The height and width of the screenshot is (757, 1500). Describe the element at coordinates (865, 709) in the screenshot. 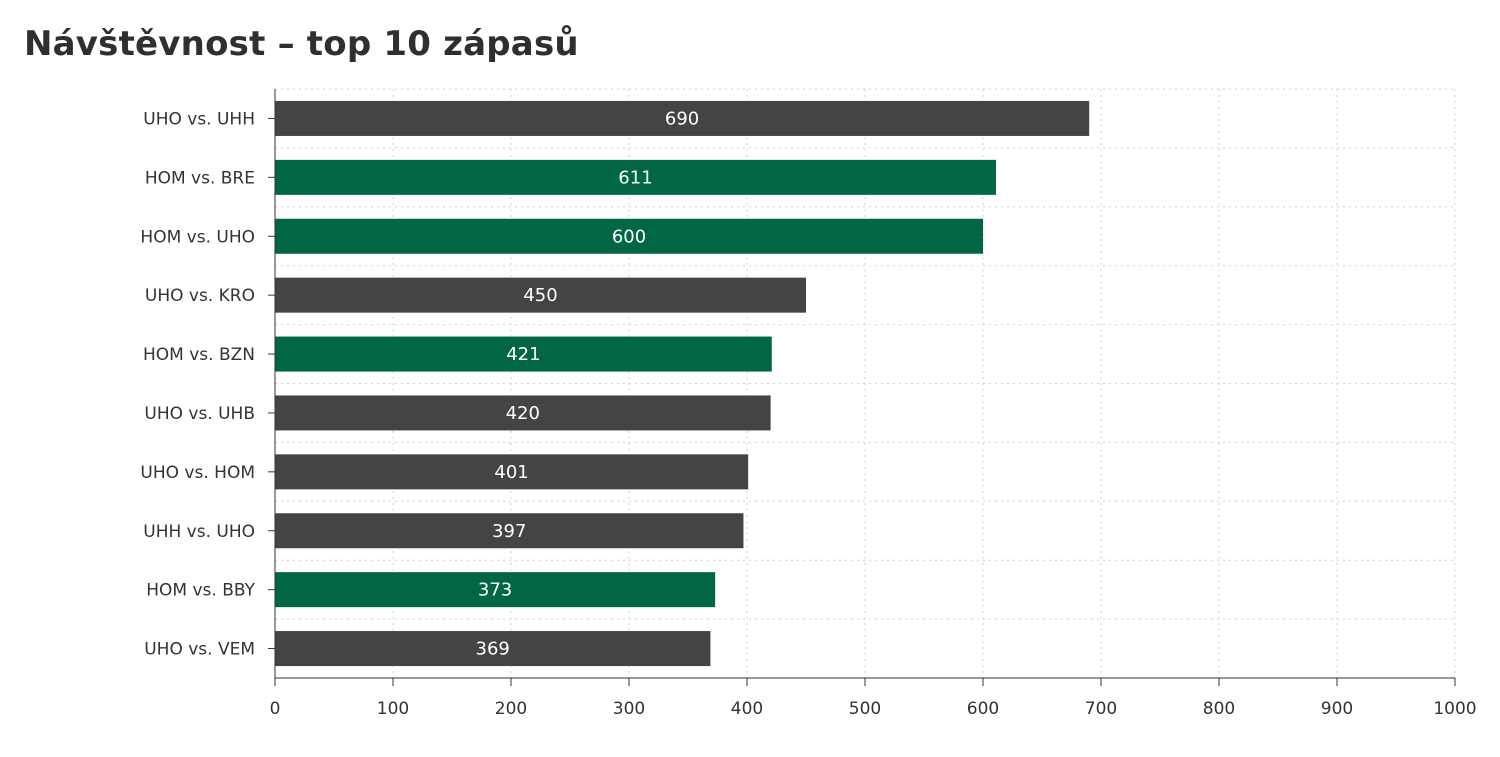

I see `x-tick-label: 500` at that location.